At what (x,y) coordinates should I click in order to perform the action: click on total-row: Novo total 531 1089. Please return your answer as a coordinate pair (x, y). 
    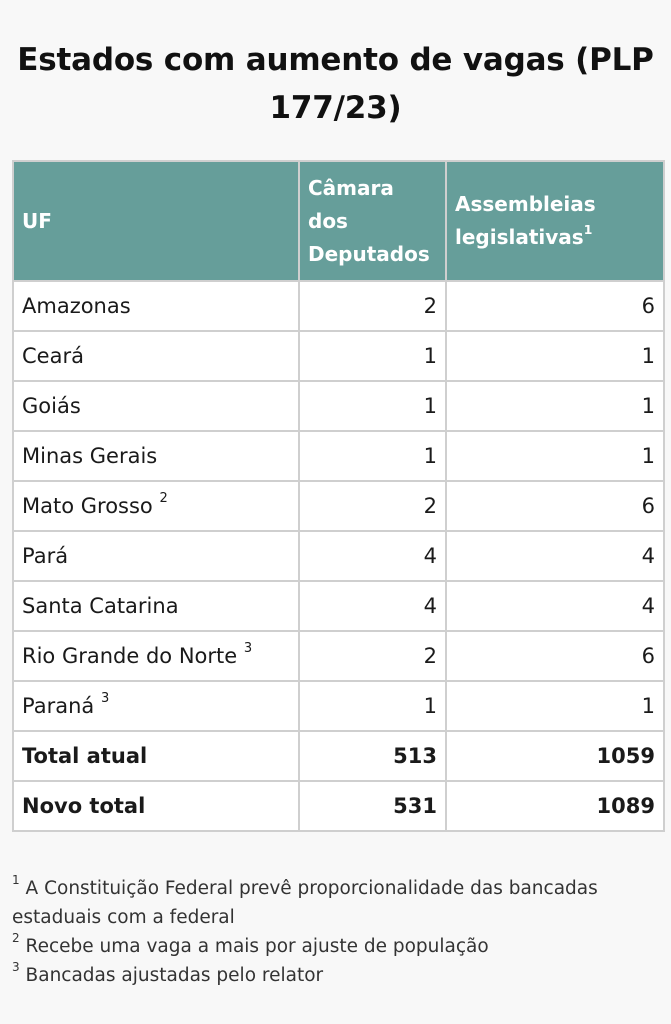
    Looking at the image, I should click on (338, 806).